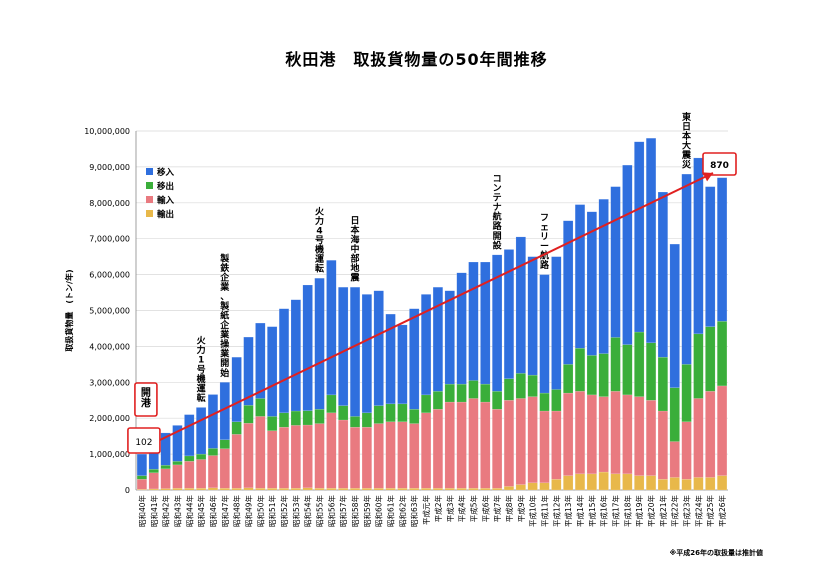 The height and width of the screenshot is (582, 833). Describe the element at coordinates (224, 315) in the screenshot. I see `annotation-event: 製鉄企業、製紙企業操業開始` at that location.